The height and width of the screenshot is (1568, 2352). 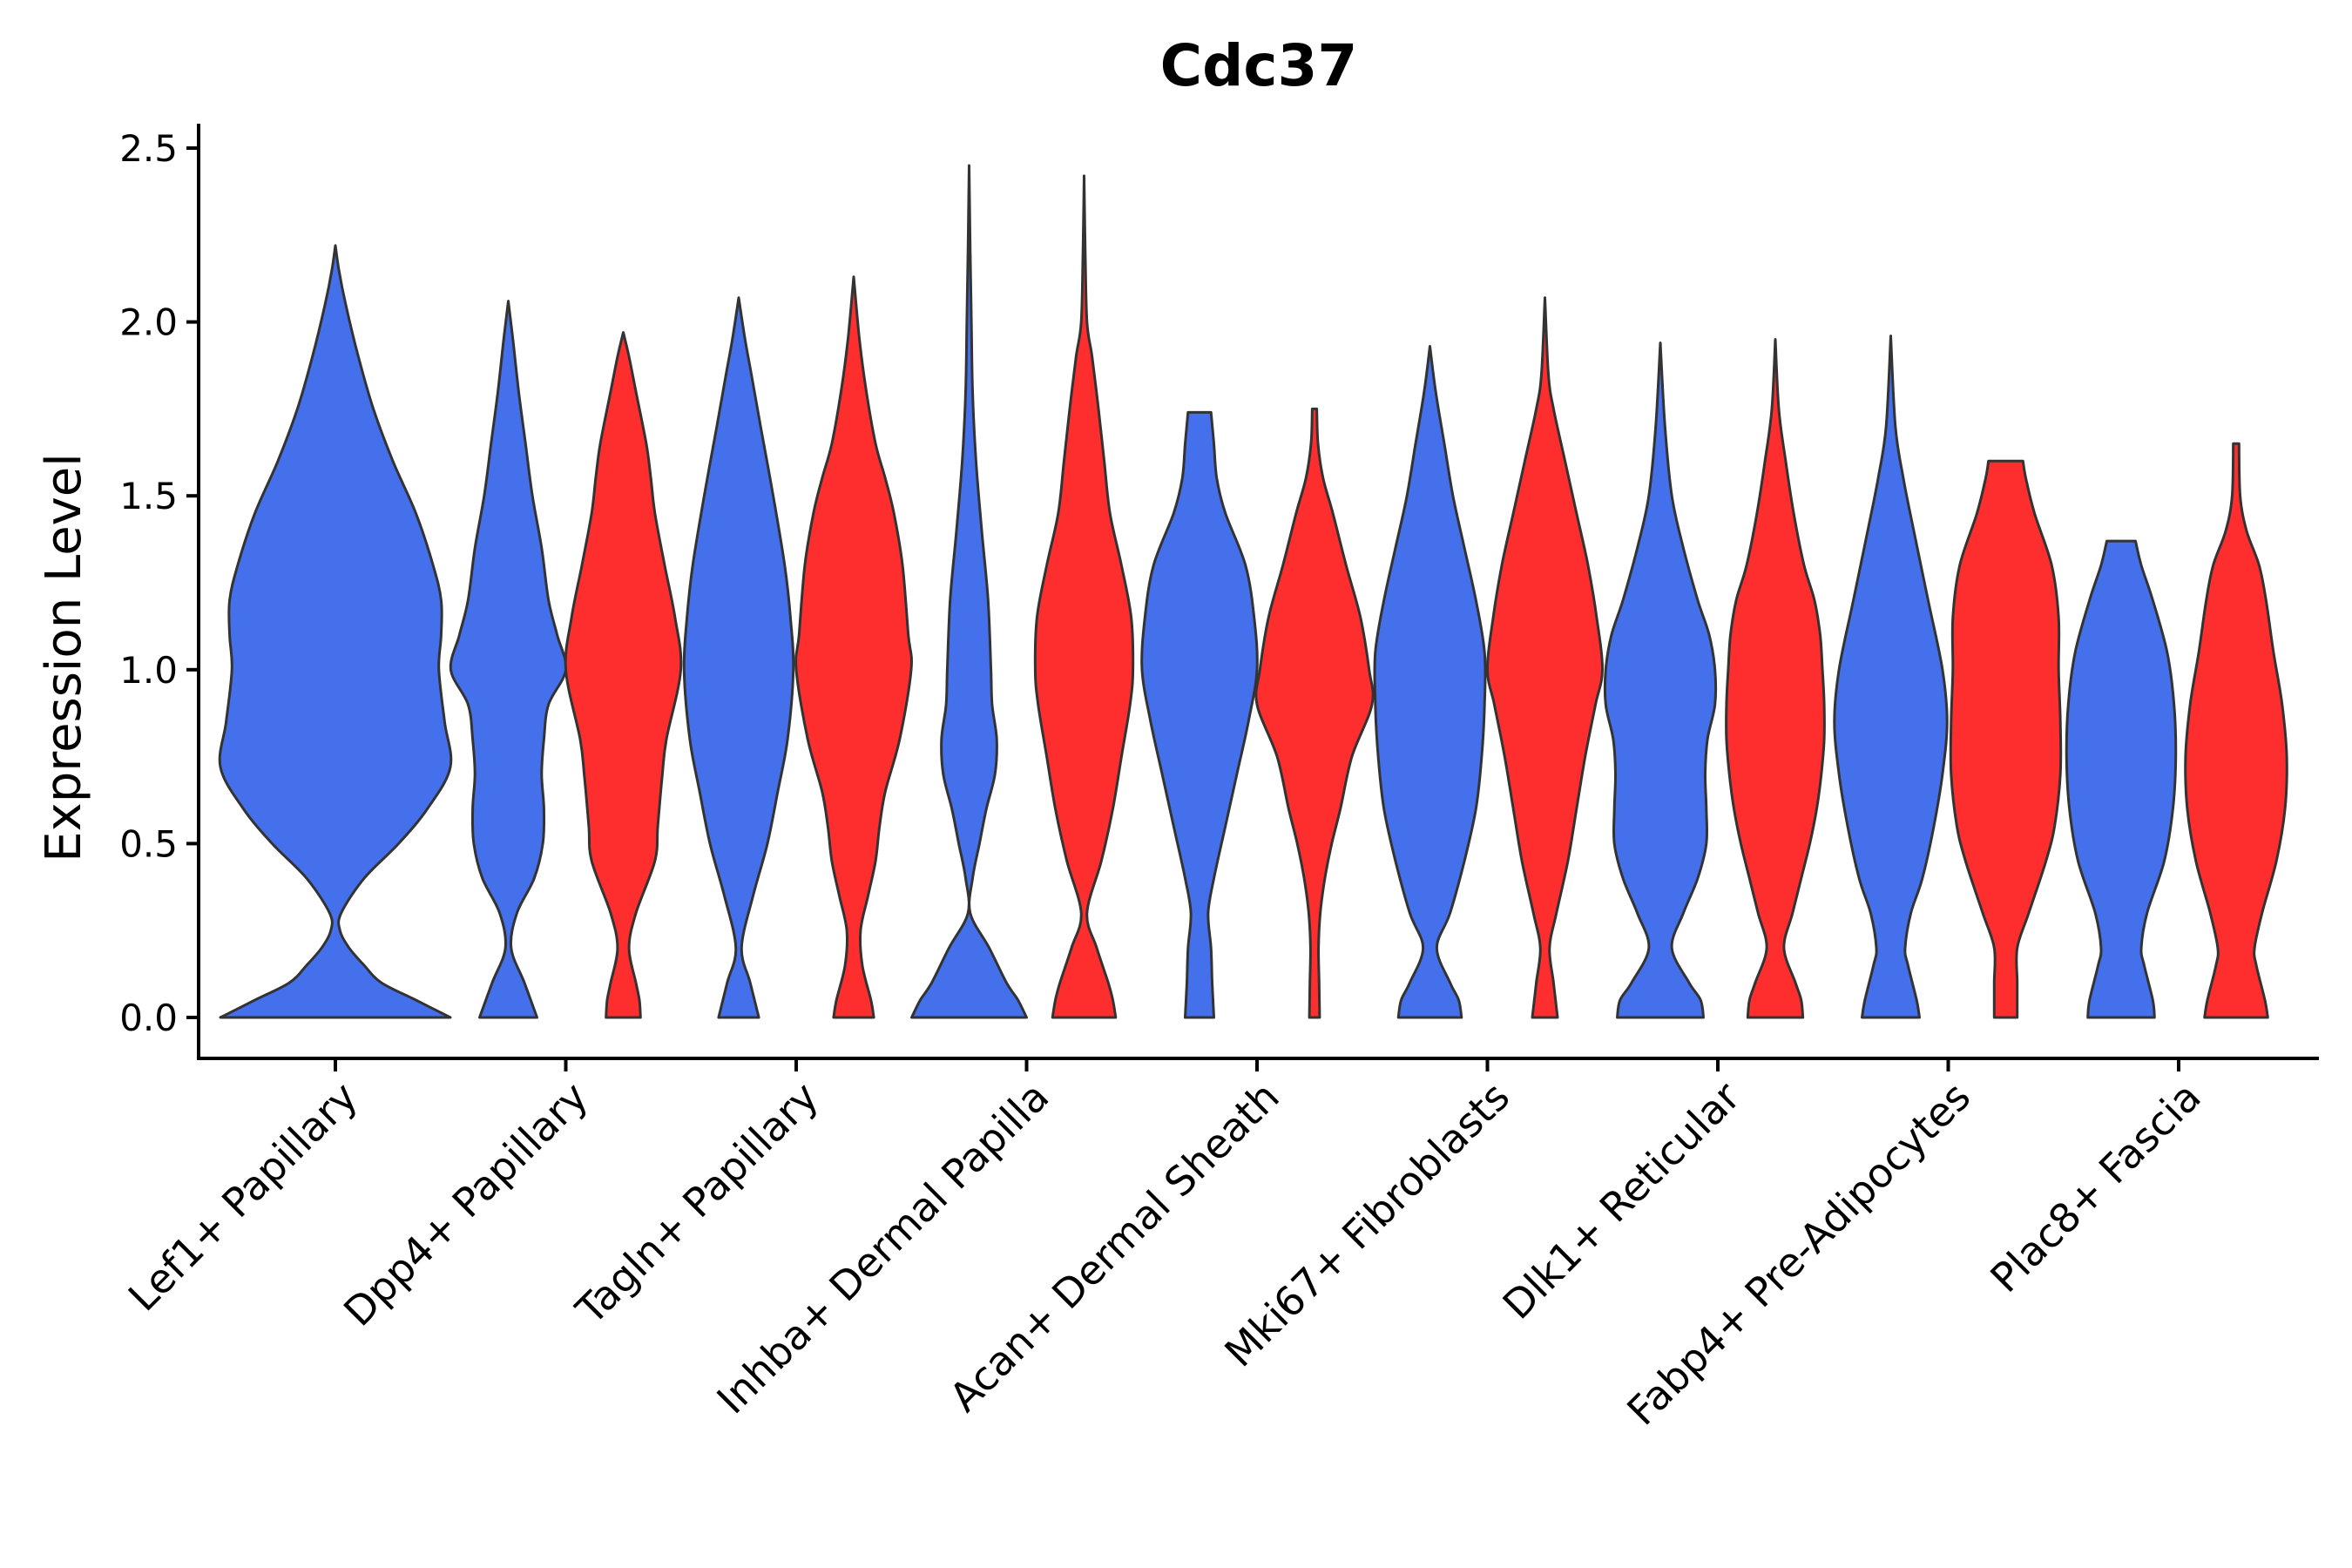 I want to click on y-axis-label: Expression Level, so click(x=64, y=657).